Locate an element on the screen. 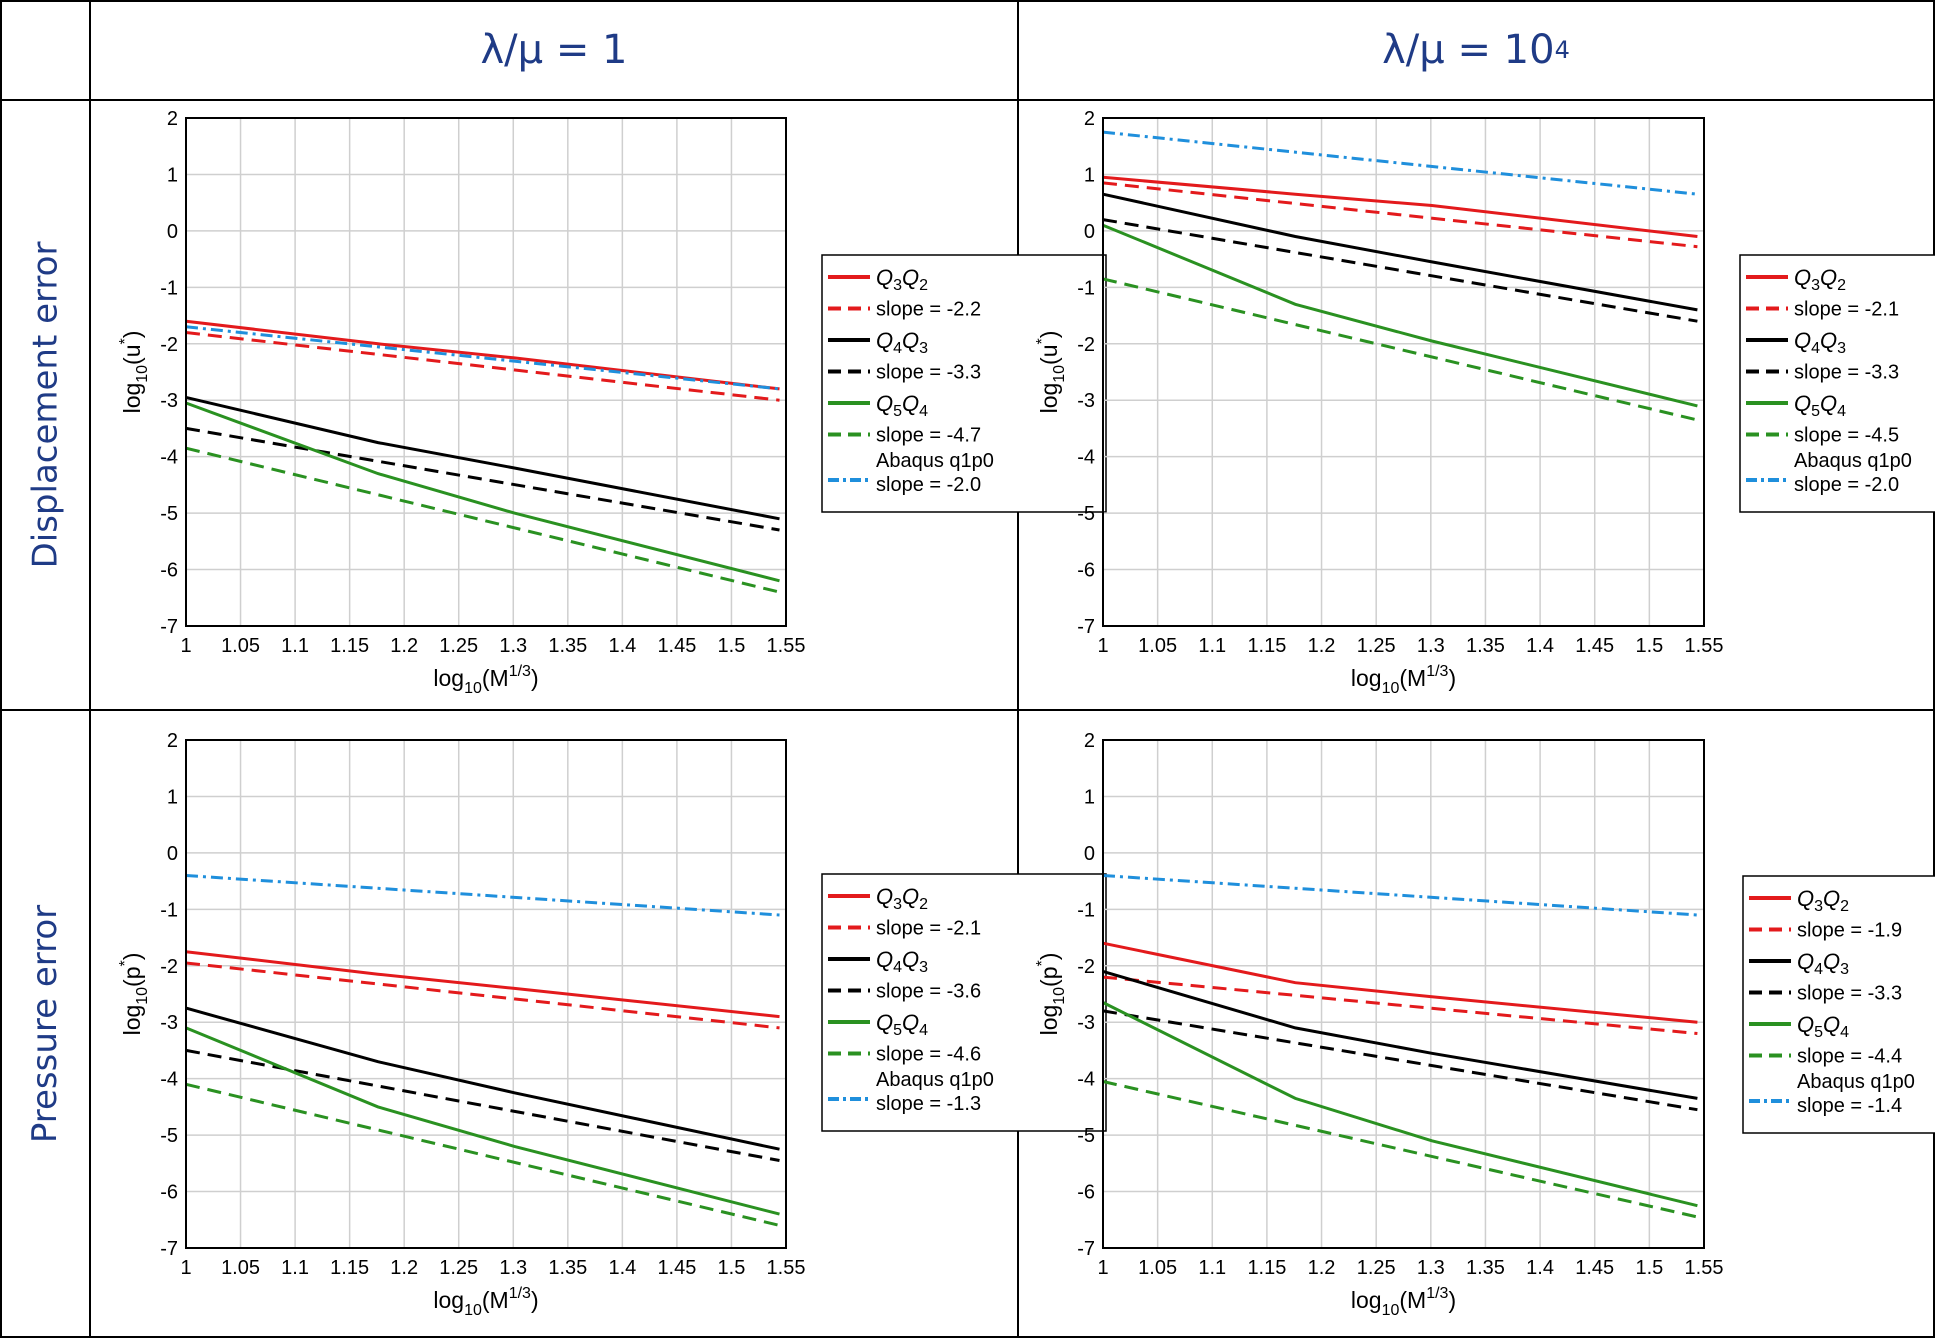  table-header-divider is located at coordinates (967, 100).